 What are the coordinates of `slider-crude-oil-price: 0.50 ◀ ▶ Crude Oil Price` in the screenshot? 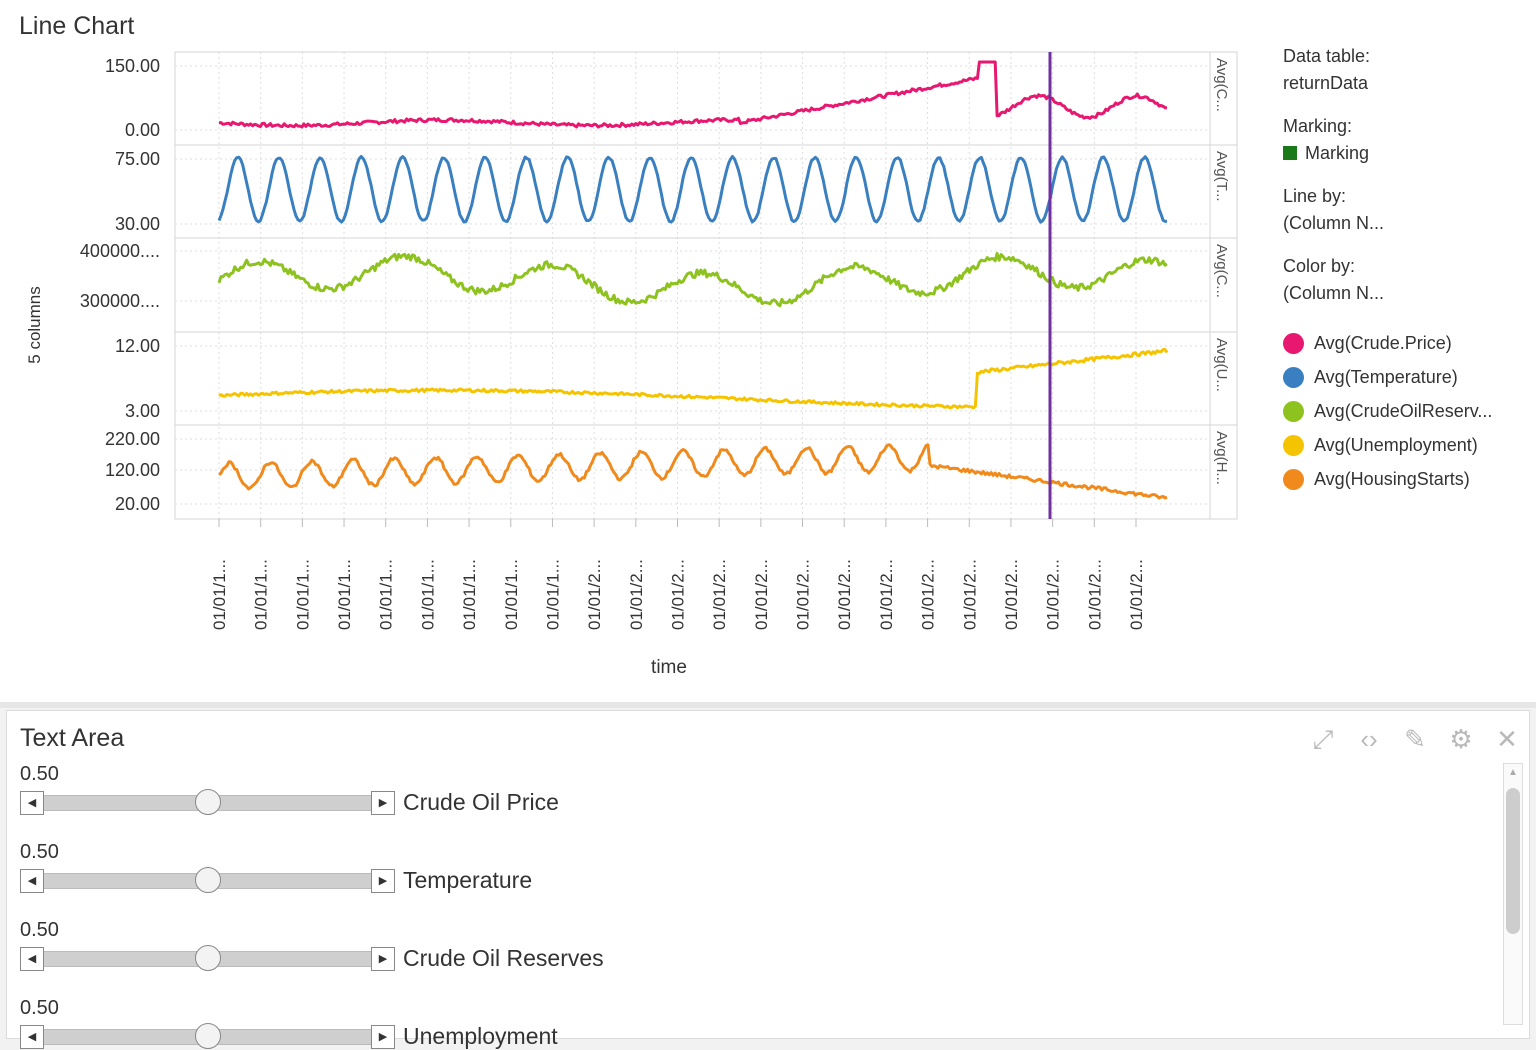 It's located at (289, 789).